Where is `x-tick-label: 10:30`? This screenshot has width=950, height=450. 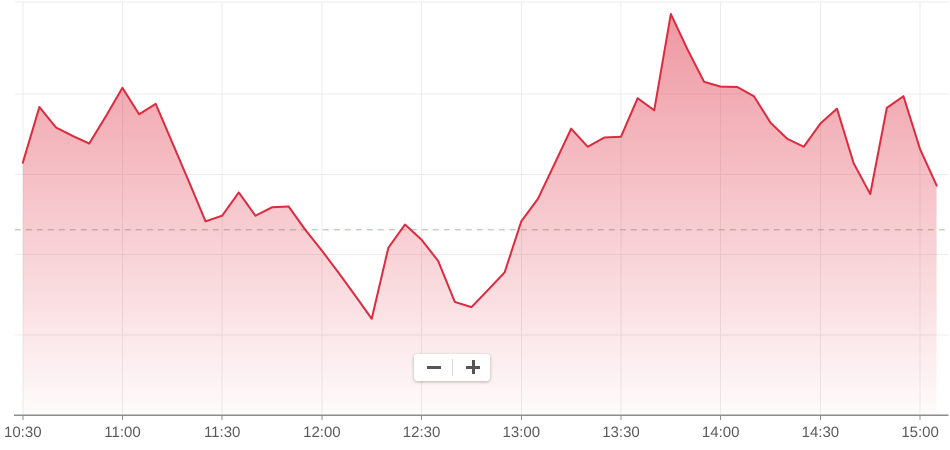 x-tick-label: 10:30 is located at coordinates (23, 433).